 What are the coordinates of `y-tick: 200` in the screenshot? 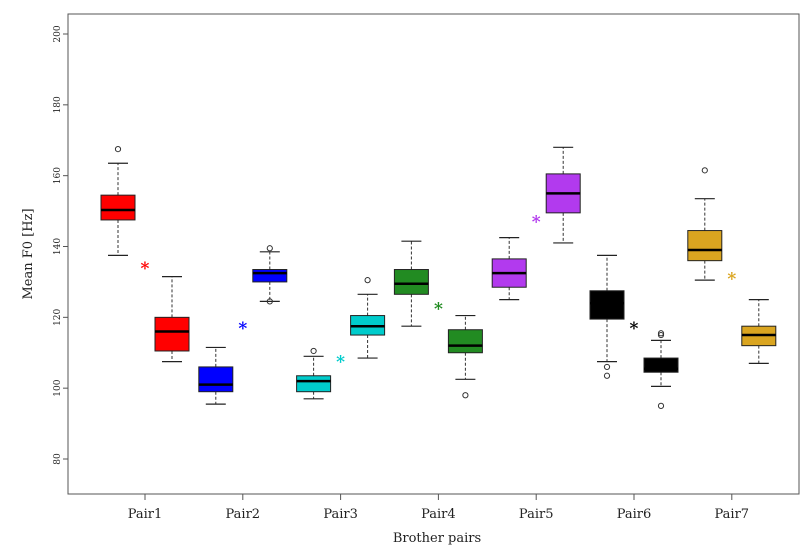 It's located at (60, 34).